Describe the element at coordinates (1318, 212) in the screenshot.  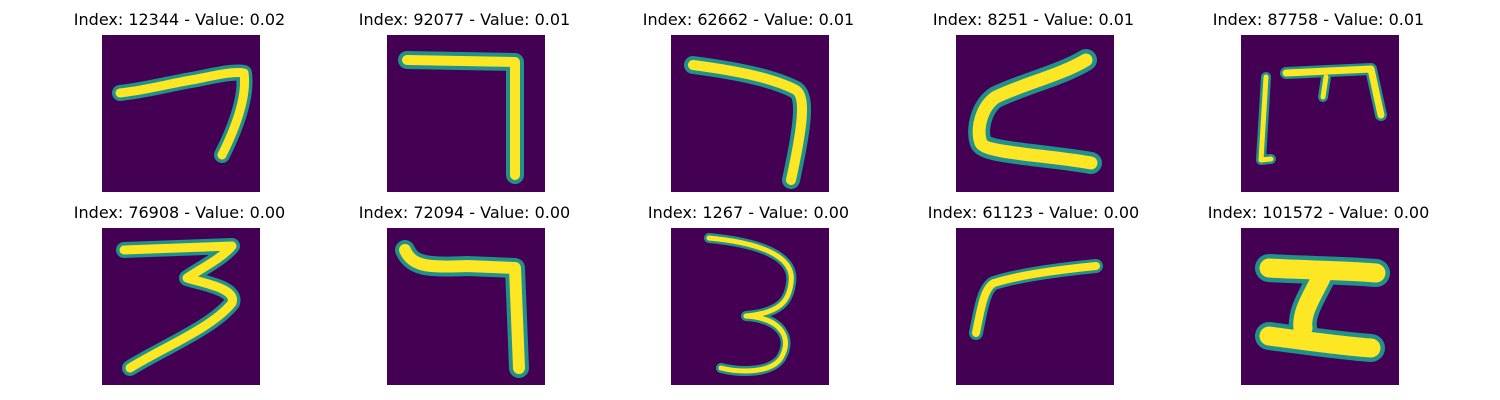
I see `panel-title: Index: 101572 - Value: 0.00` at that location.